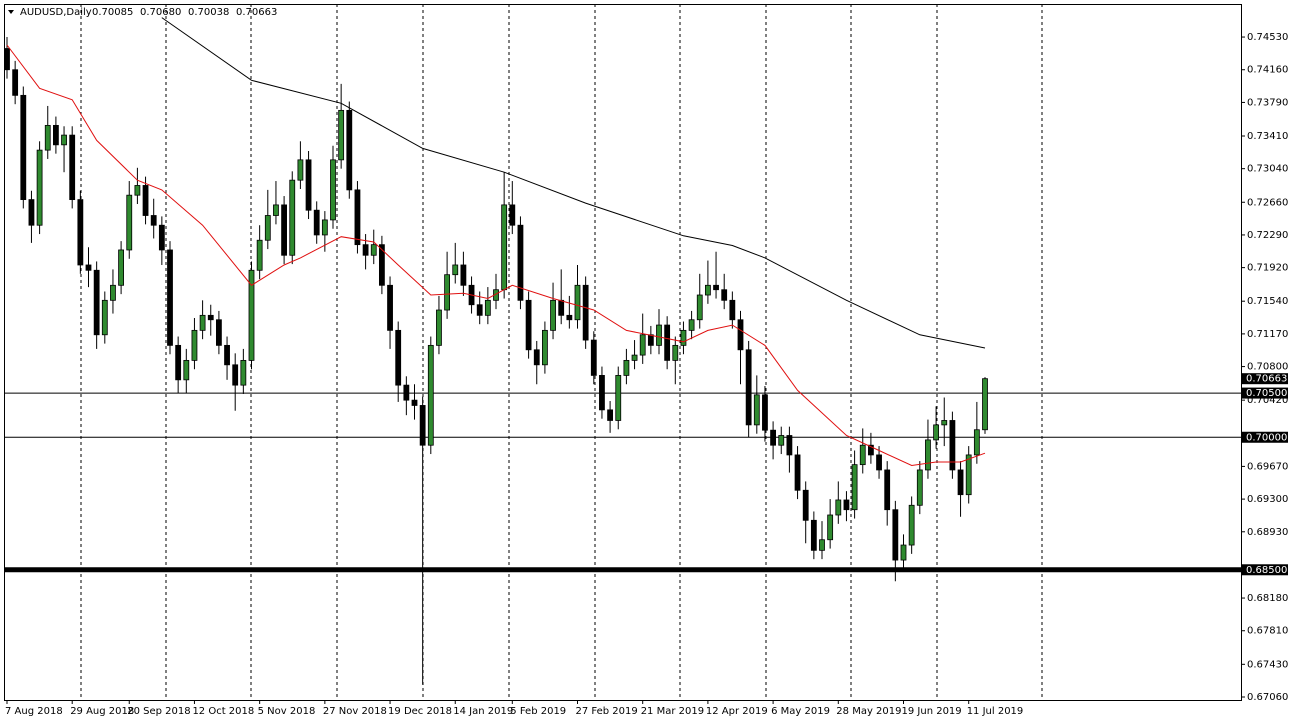  I want to click on y-tick-label: 0.74530, so click(1267, 37).